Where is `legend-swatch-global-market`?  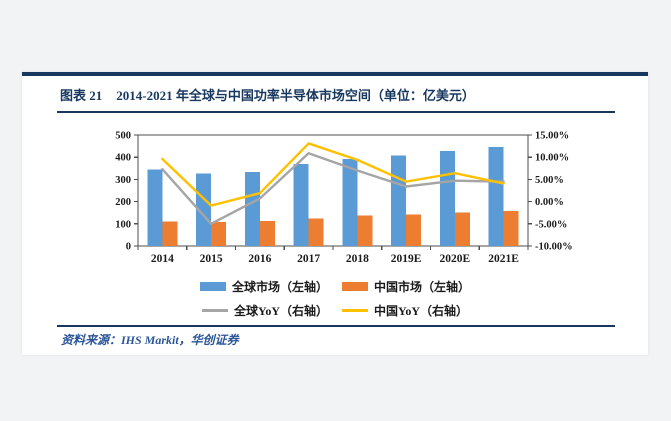 legend-swatch-global-market is located at coordinates (212, 286).